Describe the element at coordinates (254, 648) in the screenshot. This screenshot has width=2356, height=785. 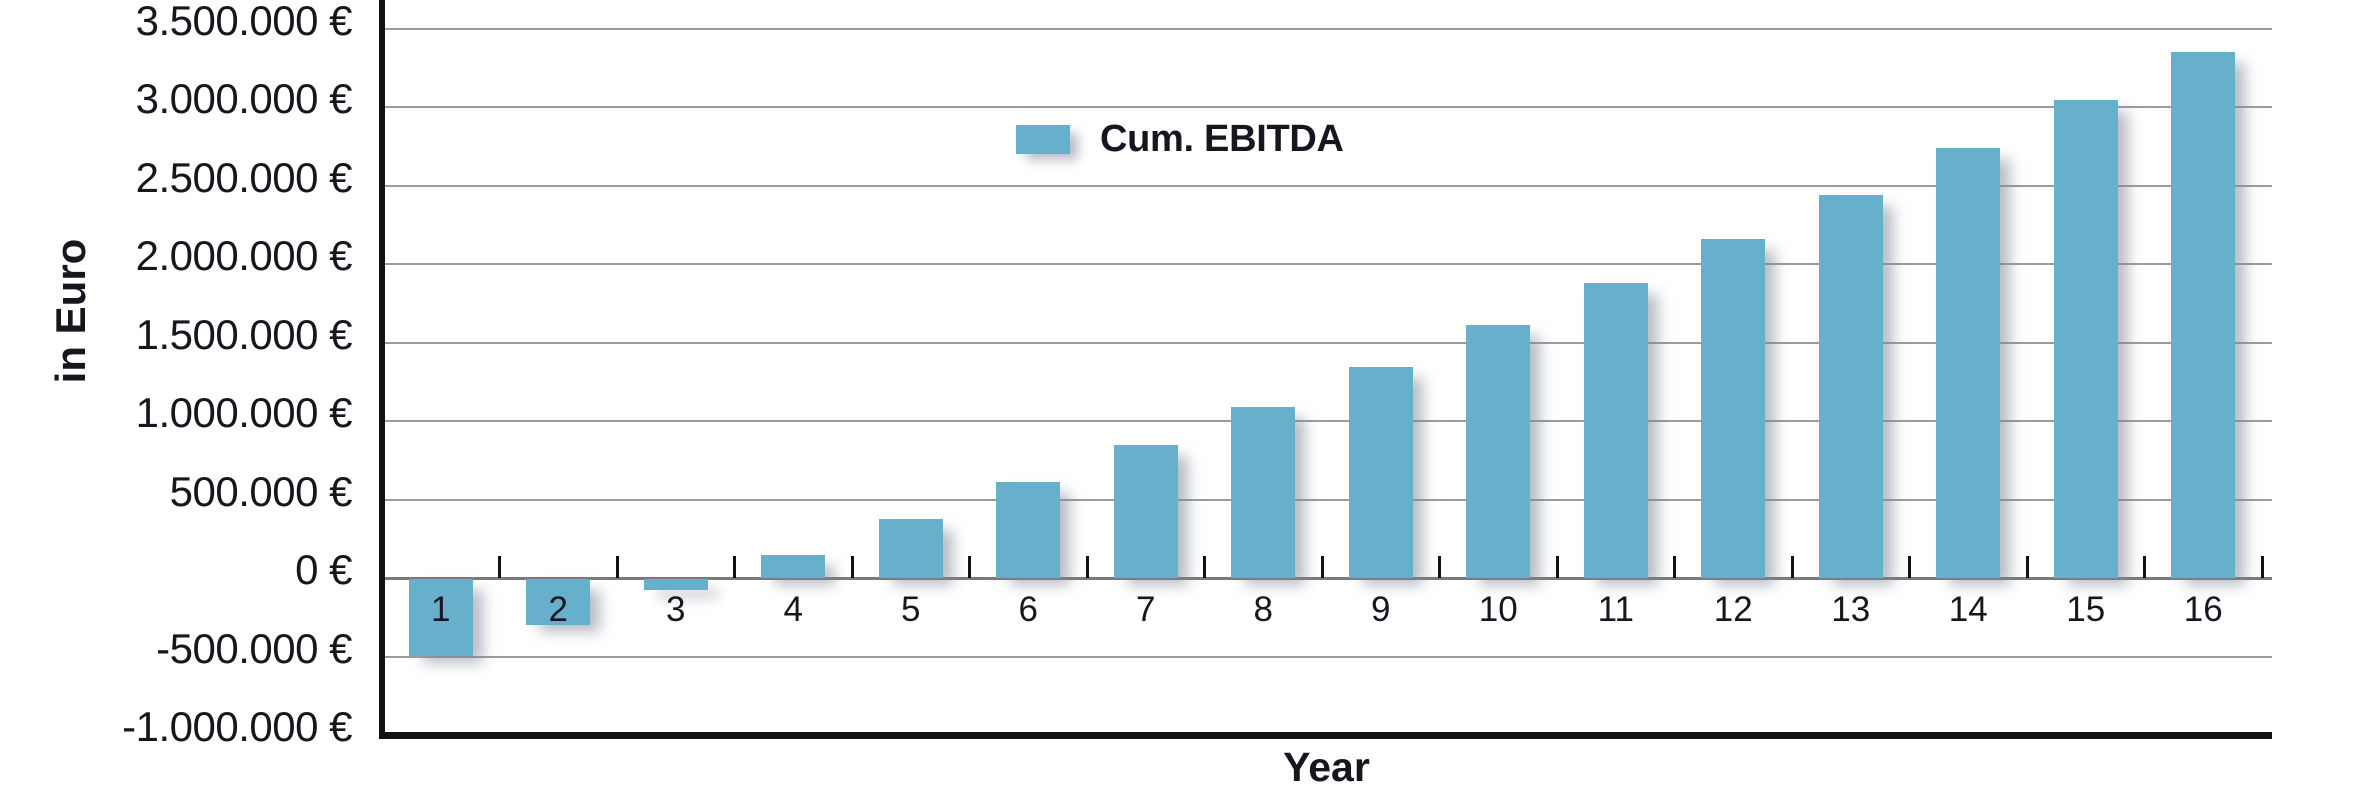
I see `y-tick-label: -500.000 €` at that location.